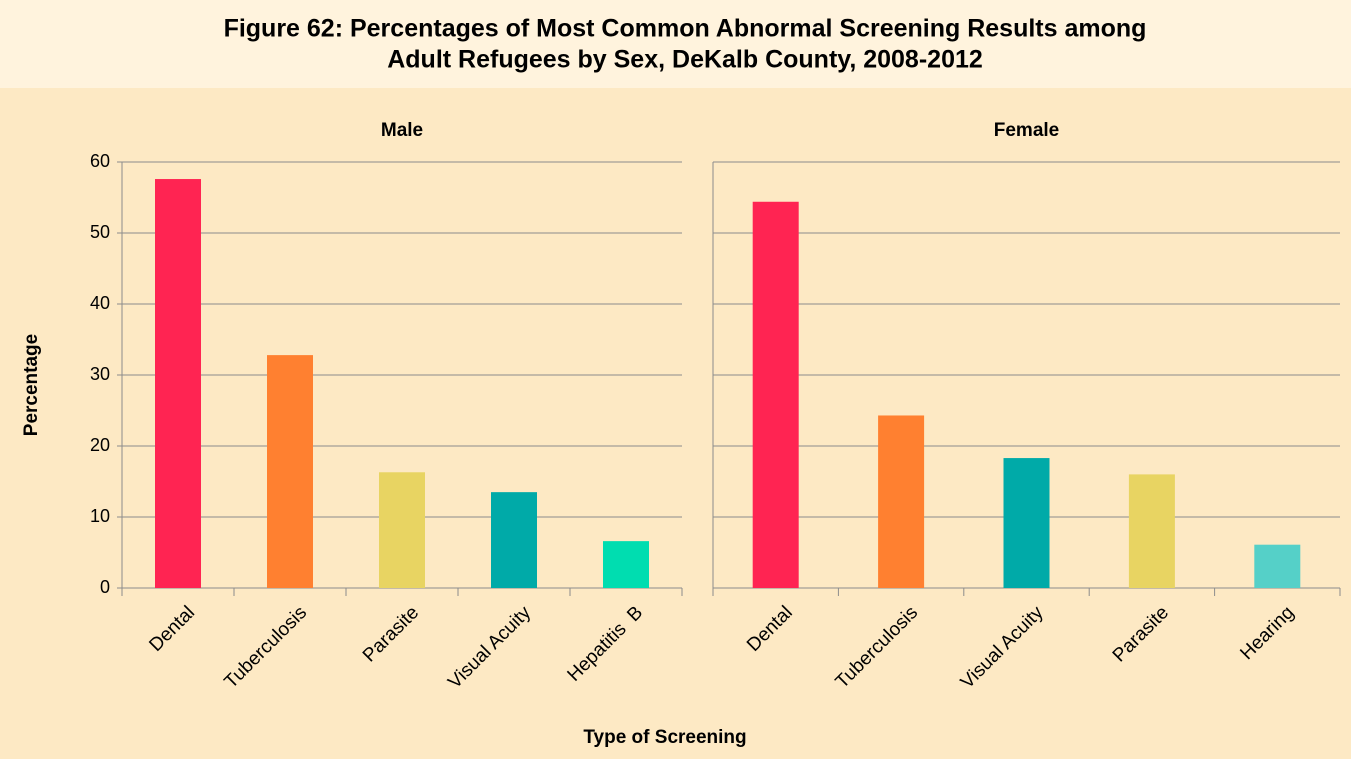 The height and width of the screenshot is (759, 1351). I want to click on y-tick-label: 40, so click(100, 303).